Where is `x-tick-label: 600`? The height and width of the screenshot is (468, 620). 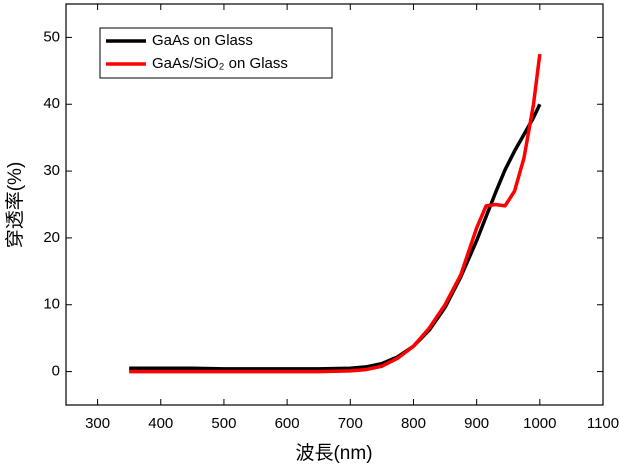
x-tick-label: 600 is located at coordinates (287, 423).